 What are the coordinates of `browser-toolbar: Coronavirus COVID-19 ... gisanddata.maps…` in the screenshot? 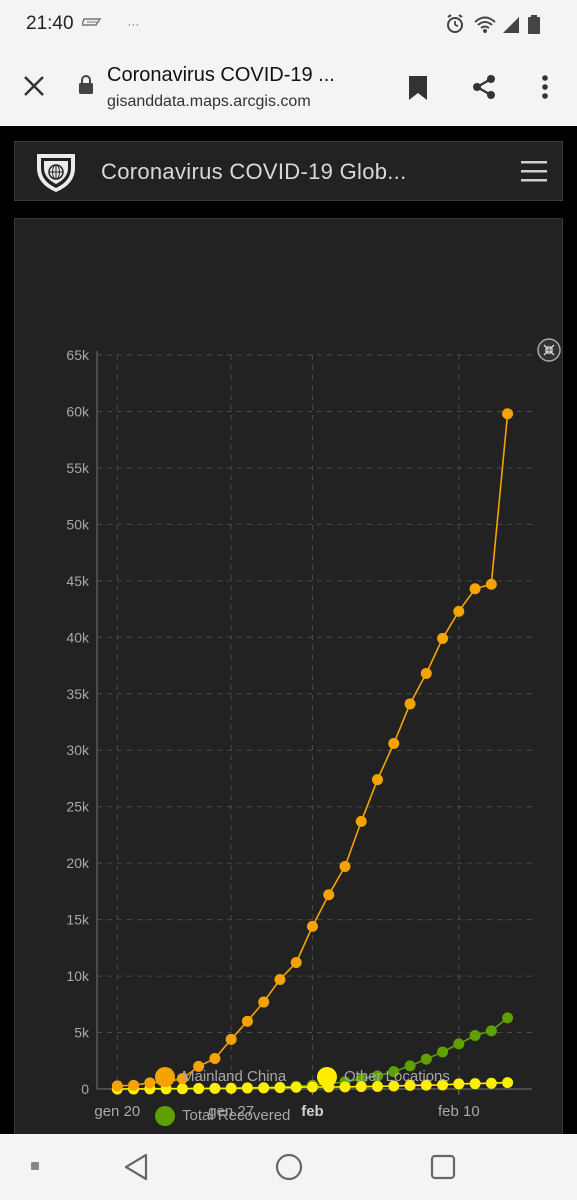 It's located at (288, 87).